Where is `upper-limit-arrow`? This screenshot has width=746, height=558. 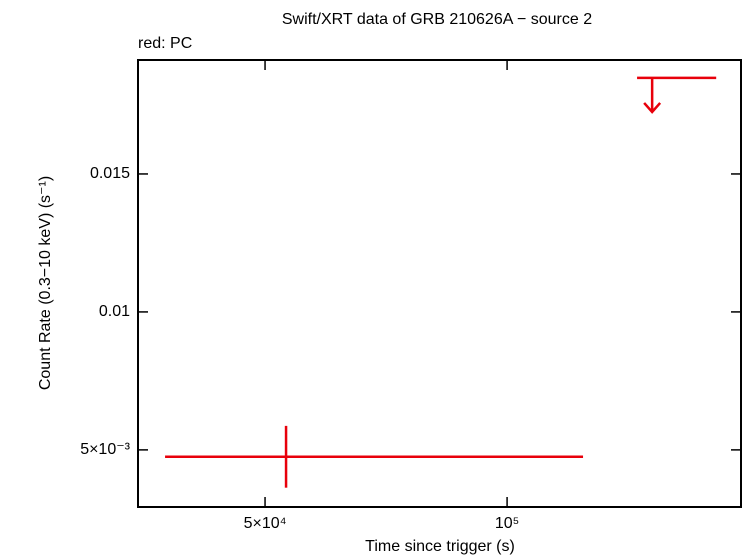
upper-limit-arrow is located at coordinates (652, 95).